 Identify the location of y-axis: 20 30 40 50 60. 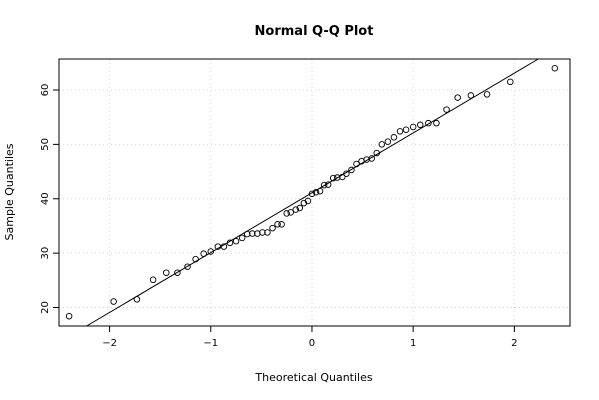
(50, 199).